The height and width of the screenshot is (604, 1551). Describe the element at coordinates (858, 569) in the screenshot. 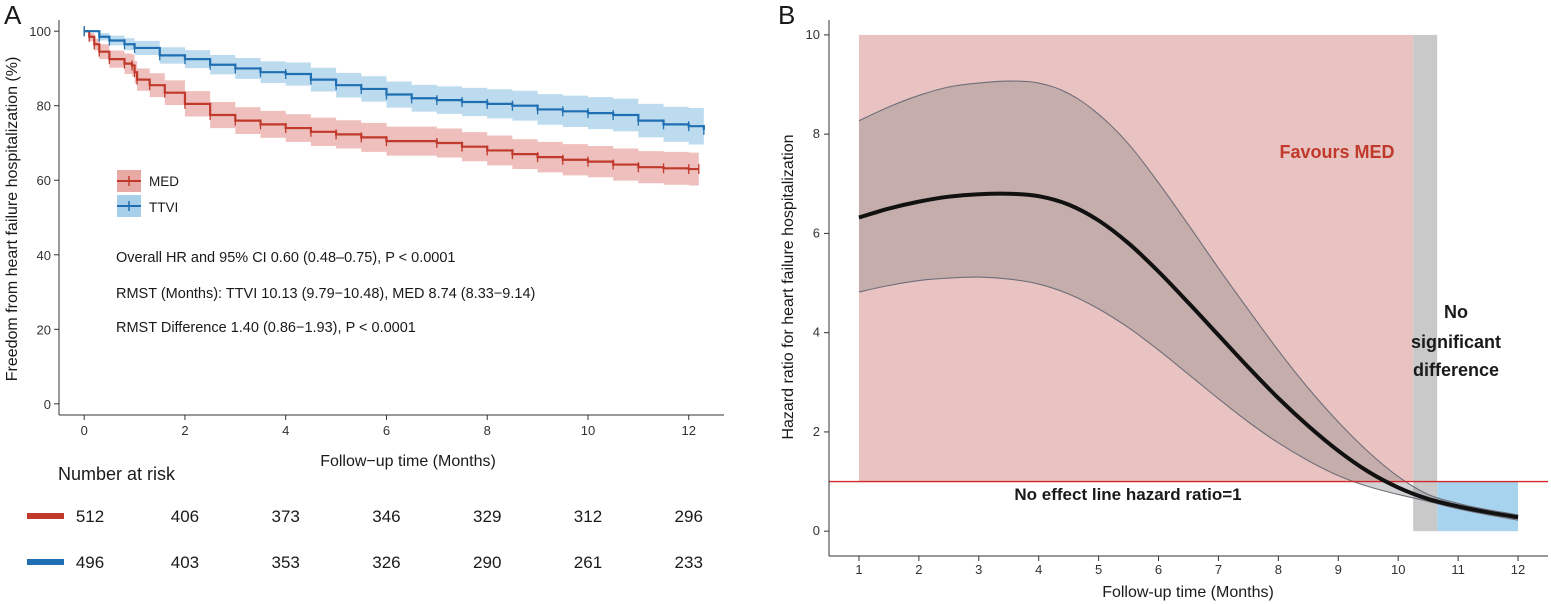

I see `b-x-tick-label: 1` at that location.